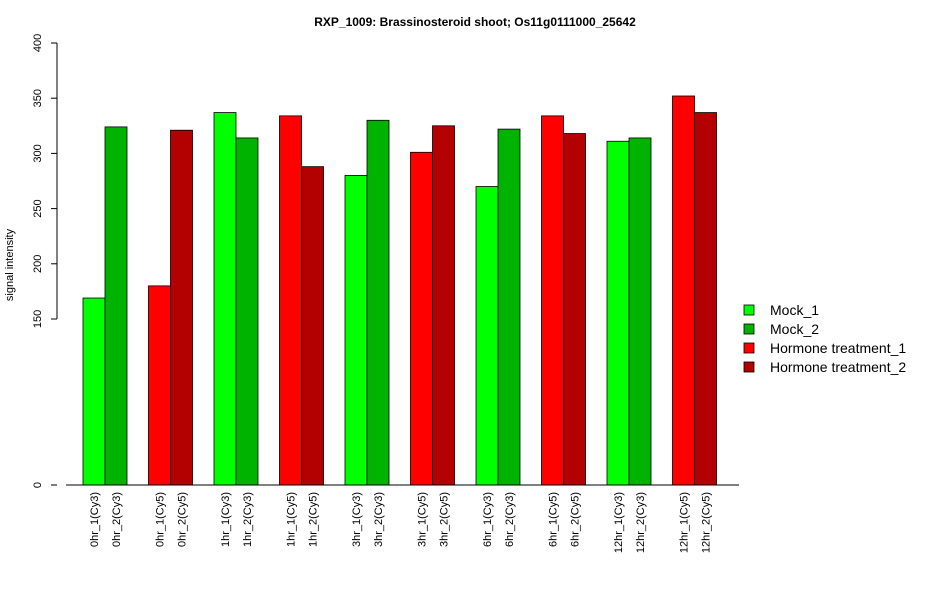  Describe the element at coordinates (487, 336) in the screenshot. I see `bar-6hr_1(Cy3)` at that location.